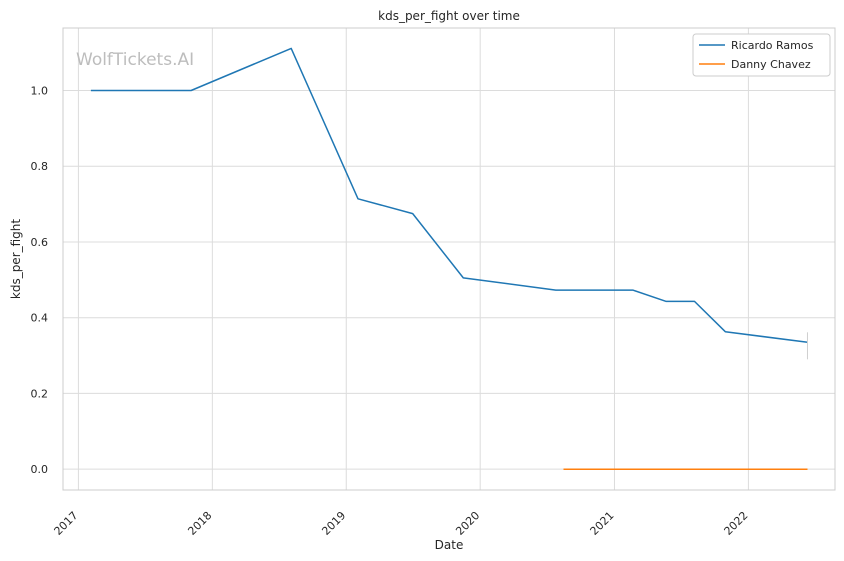  What do you see at coordinates (40, 318) in the screenshot?
I see `y-tick-label: 0.4` at bounding box center [40, 318].